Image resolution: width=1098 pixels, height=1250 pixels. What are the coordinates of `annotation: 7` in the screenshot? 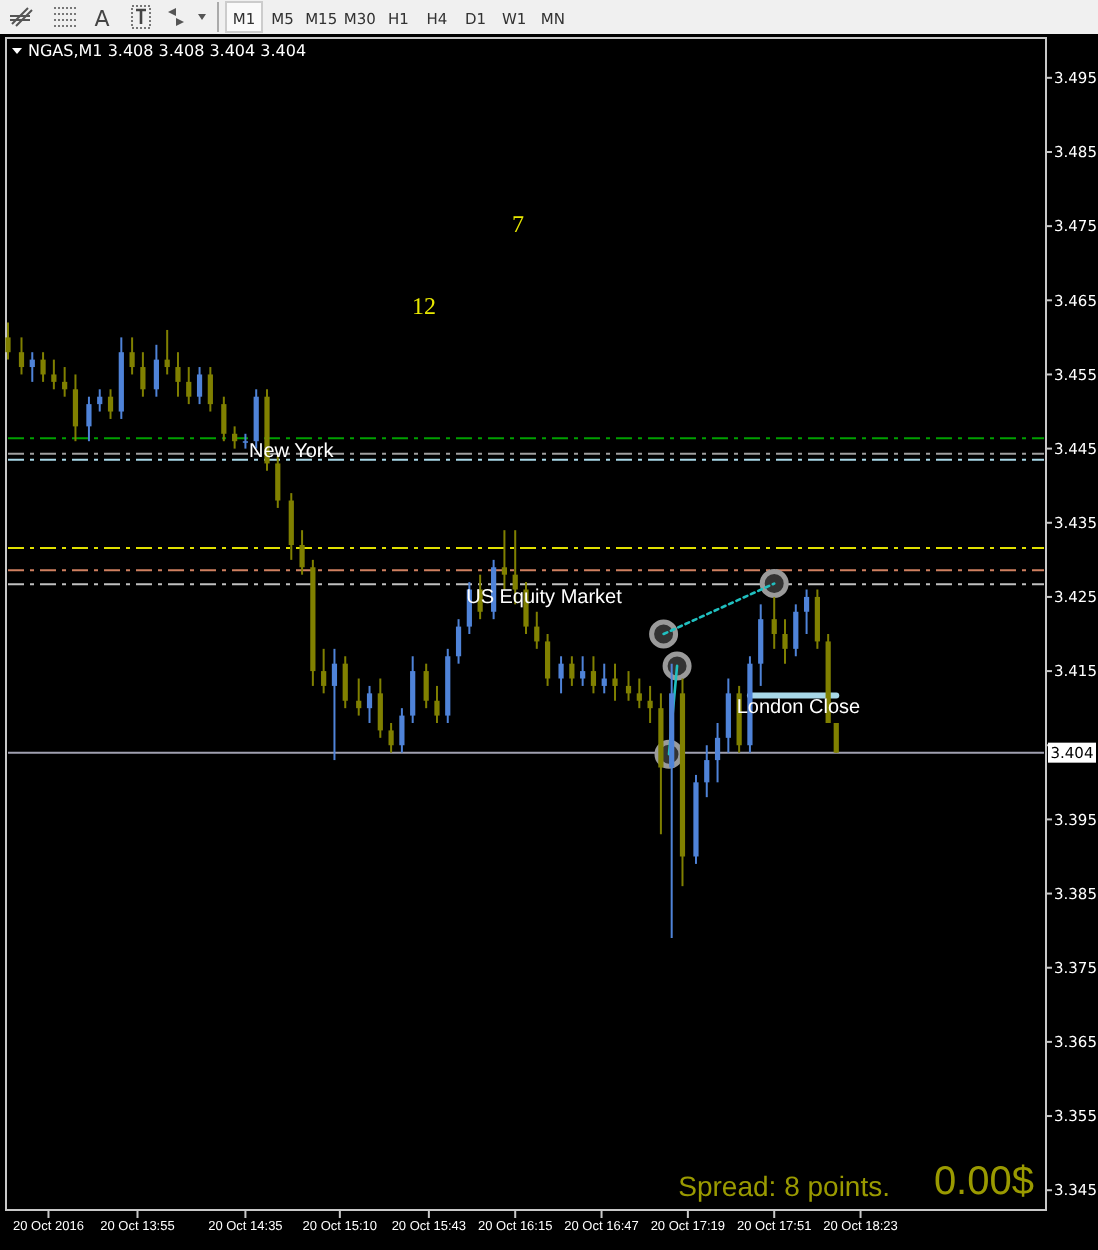 It's located at (518, 224).